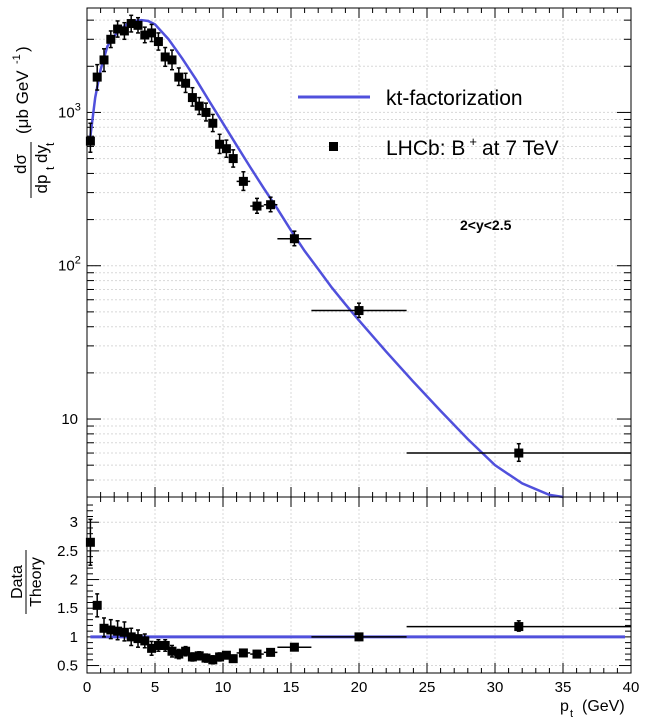  I want to click on rapidity-annotation: 2<y<2.5, so click(486, 225).